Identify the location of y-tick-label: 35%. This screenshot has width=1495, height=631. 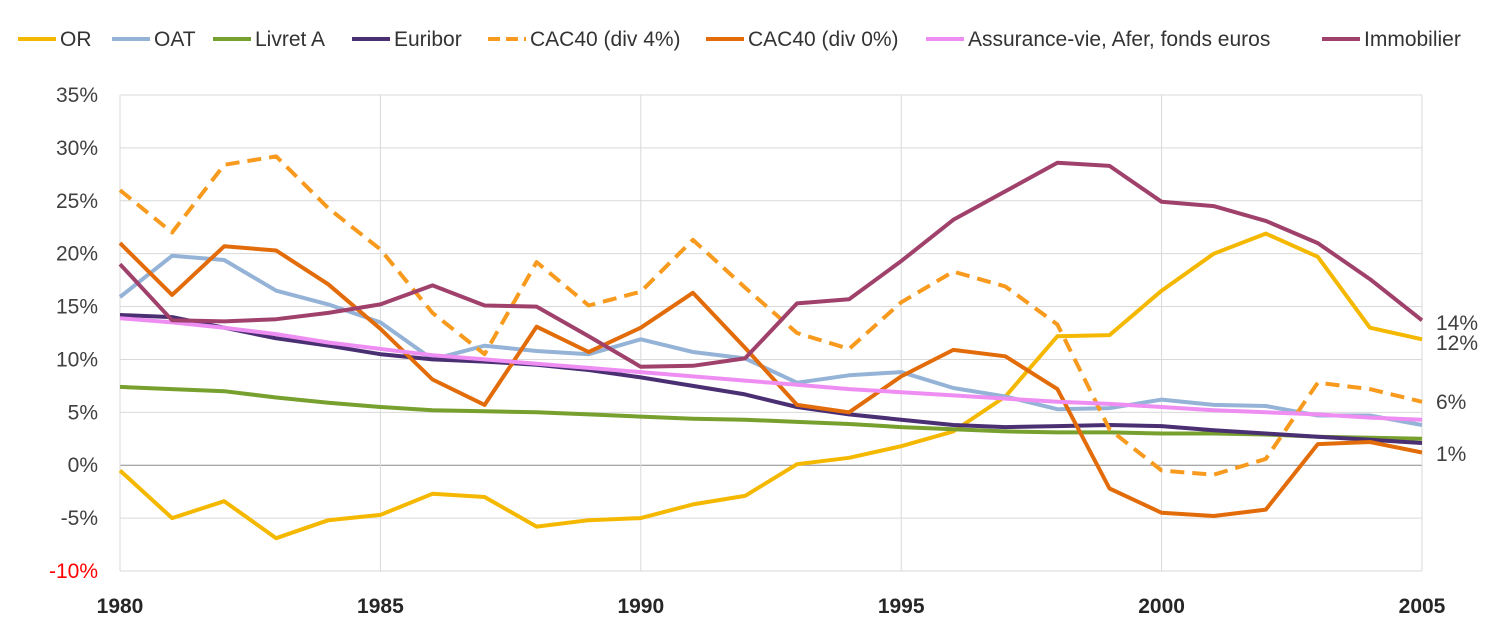
(77, 95).